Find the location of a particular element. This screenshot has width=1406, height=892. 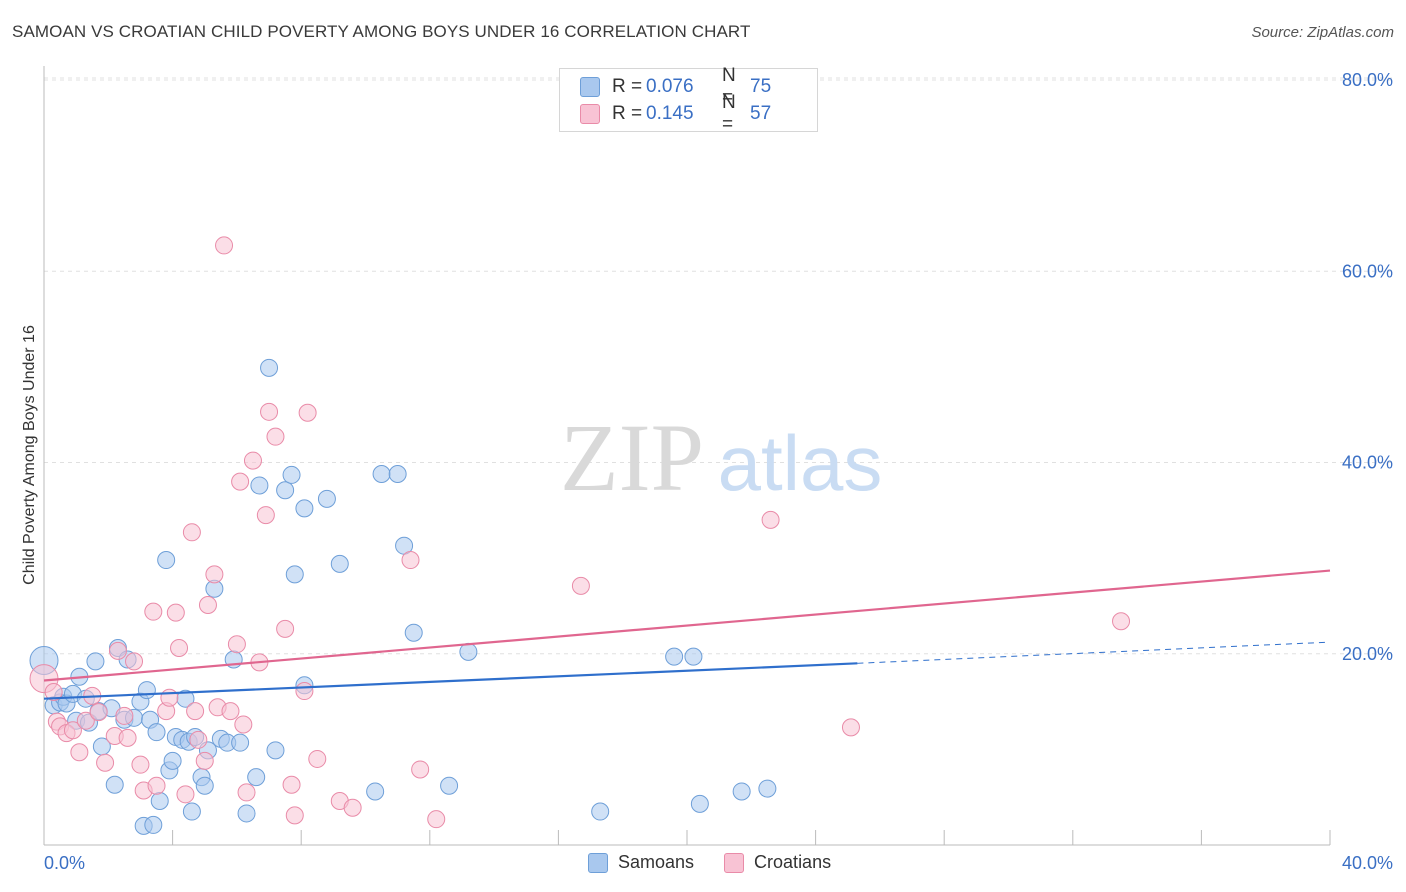

trend-lines is located at coordinates (687, 634).